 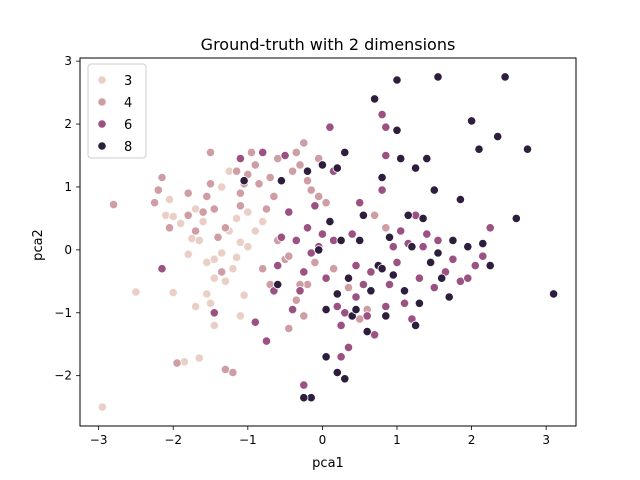 I want to click on legend-label-6: 6, so click(x=128, y=125).